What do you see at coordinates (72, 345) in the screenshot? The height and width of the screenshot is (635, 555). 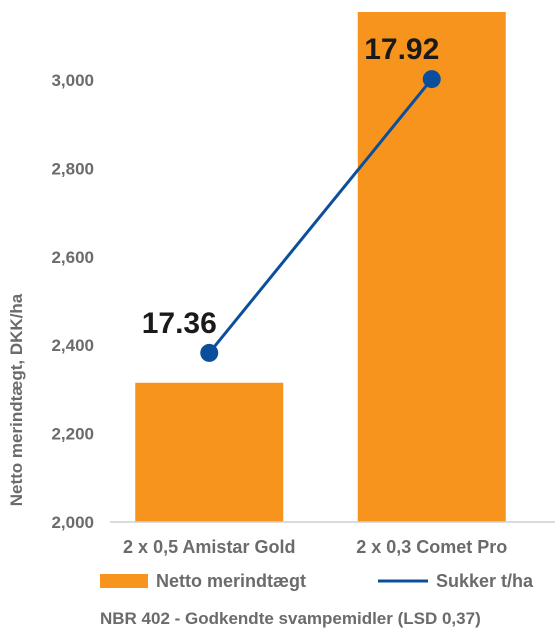 I see `y-tick-label: 2,400` at bounding box center [72, 345].